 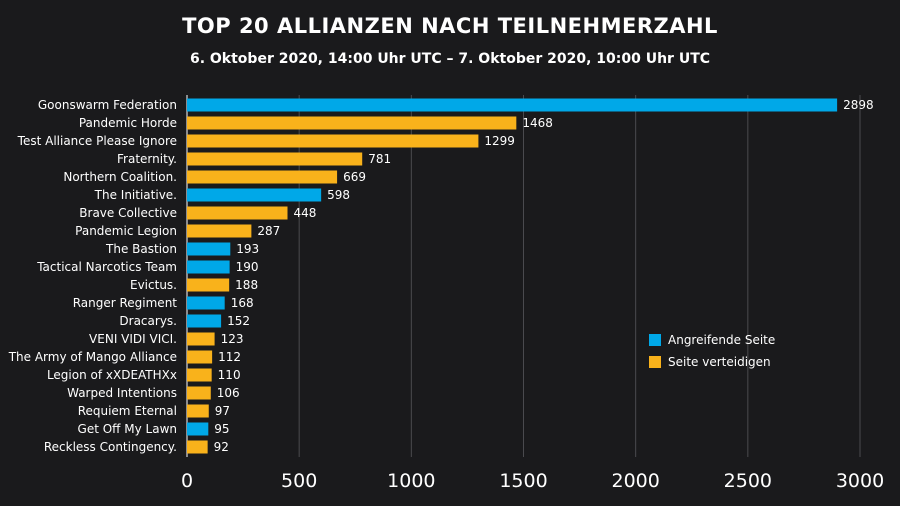 What do you see at coordinates (229, 375) in the screenshot?
I see `value-label: 110` at bounding box center [229, 375].